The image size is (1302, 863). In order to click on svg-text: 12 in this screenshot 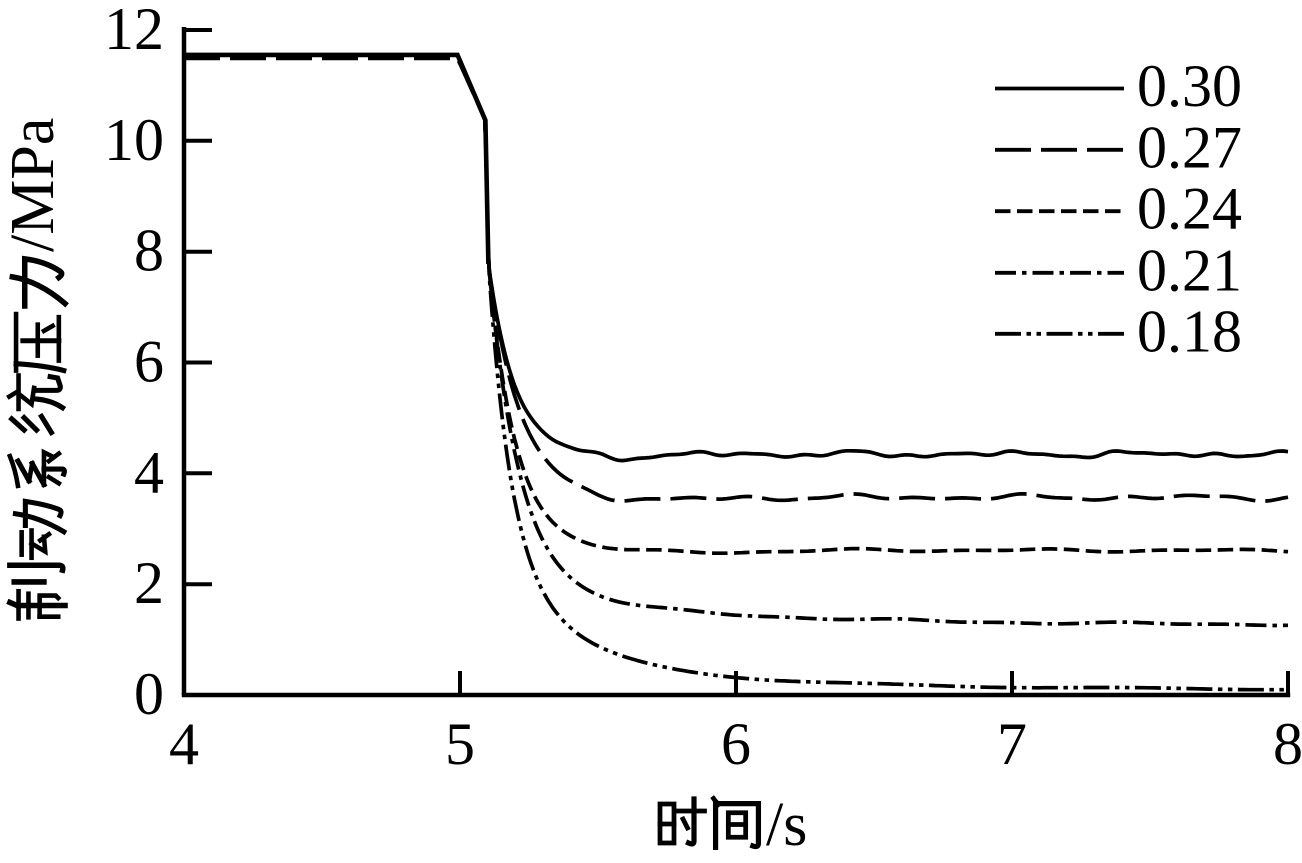, I will do `click(134, 31)`.